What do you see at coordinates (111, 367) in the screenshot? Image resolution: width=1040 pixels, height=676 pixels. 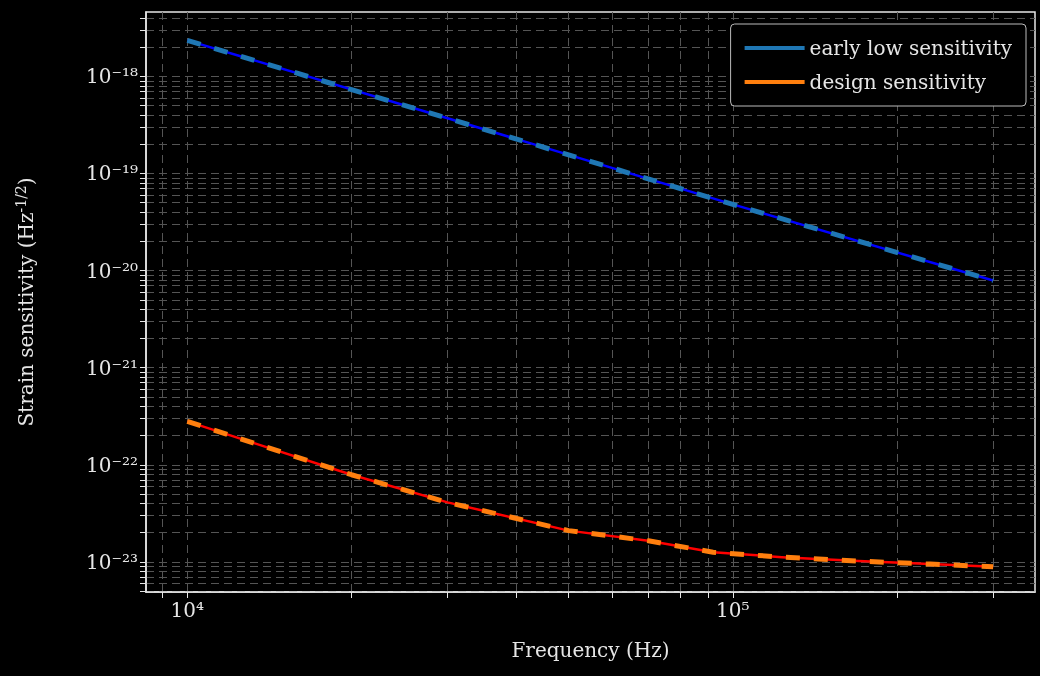 I see `y-tick-label: 10⁻²¹` at bounding box center [111, 367].